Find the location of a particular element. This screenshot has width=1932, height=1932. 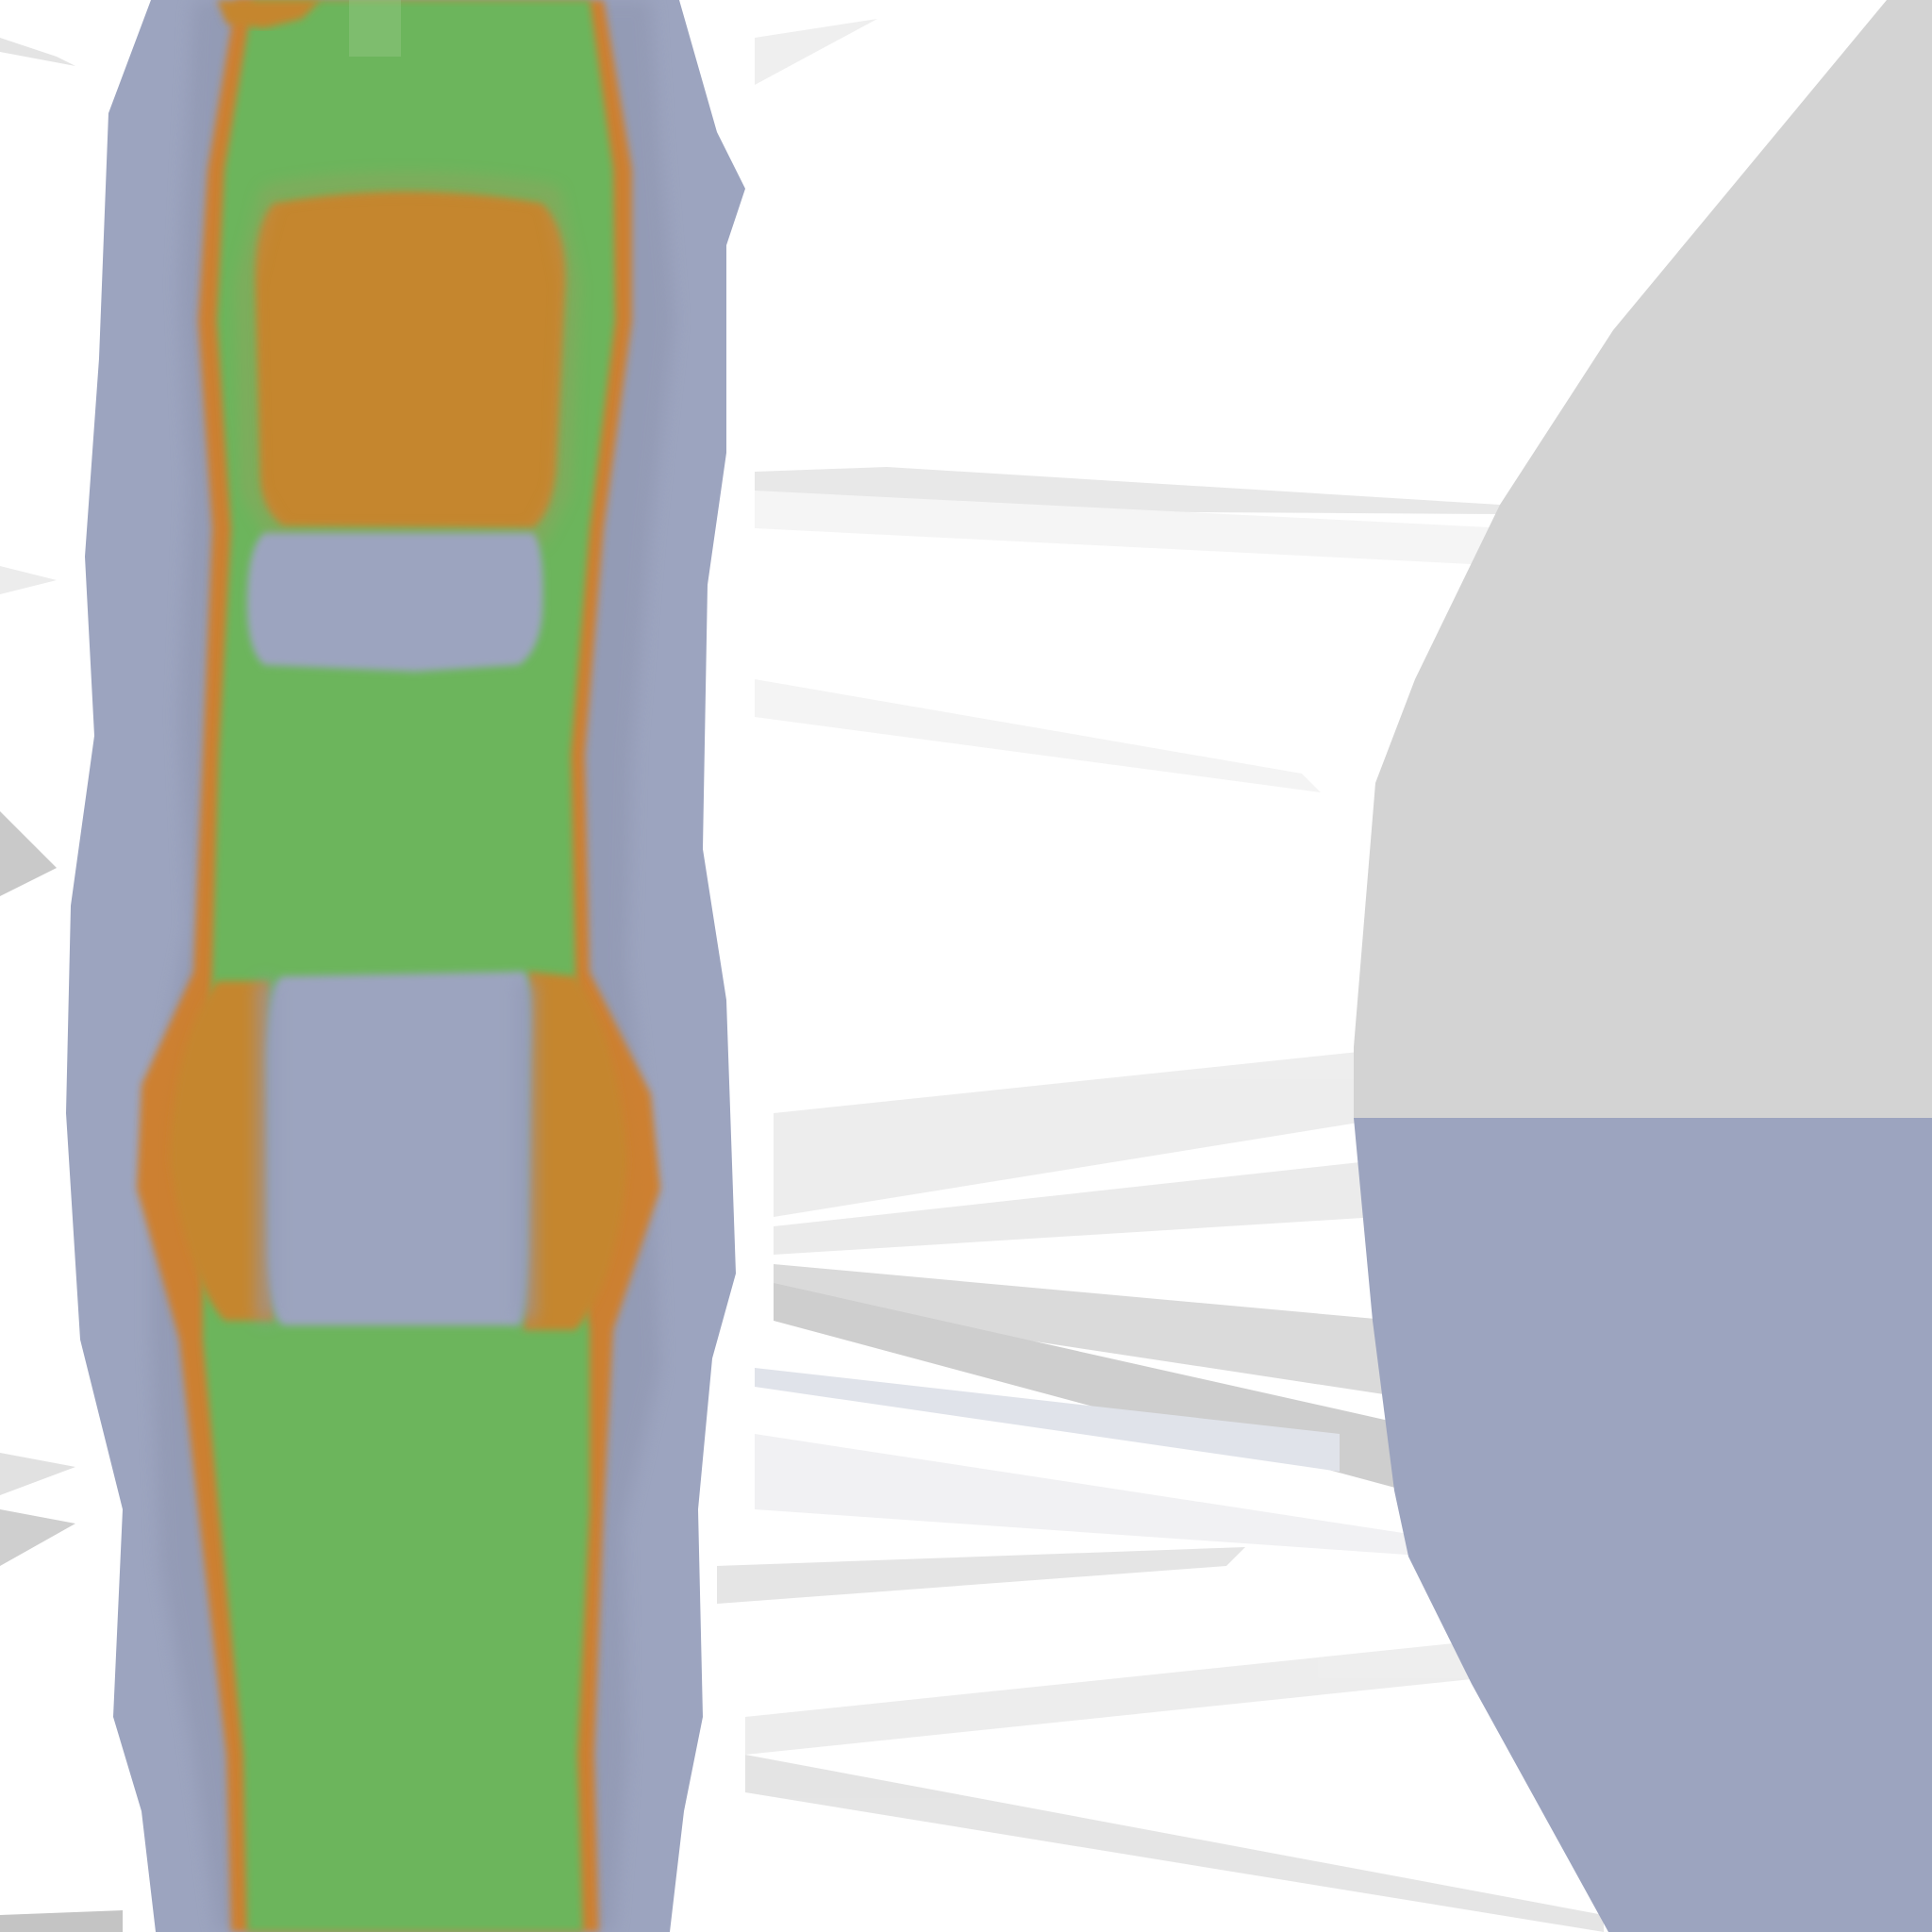

orange-block-upper-rim is located at coordinates (408, 359).